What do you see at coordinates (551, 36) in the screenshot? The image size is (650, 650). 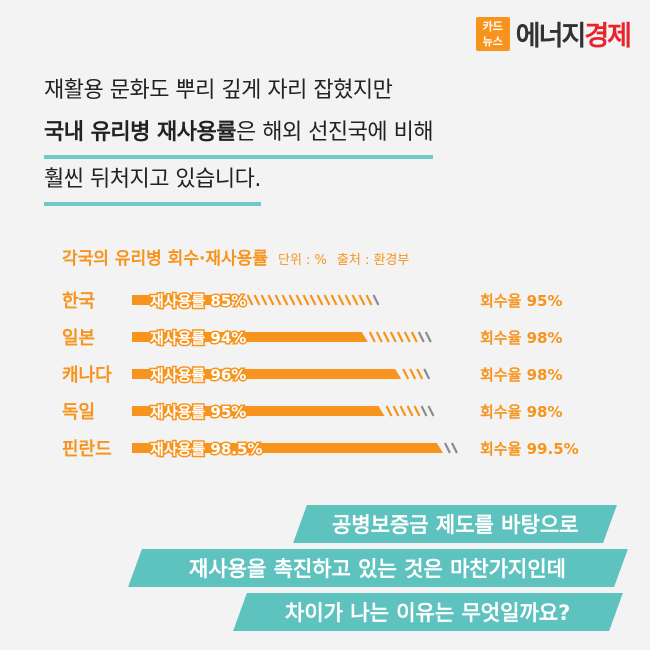 I see `brand-name-part1: 에너지` at bounding box center [551, 36].